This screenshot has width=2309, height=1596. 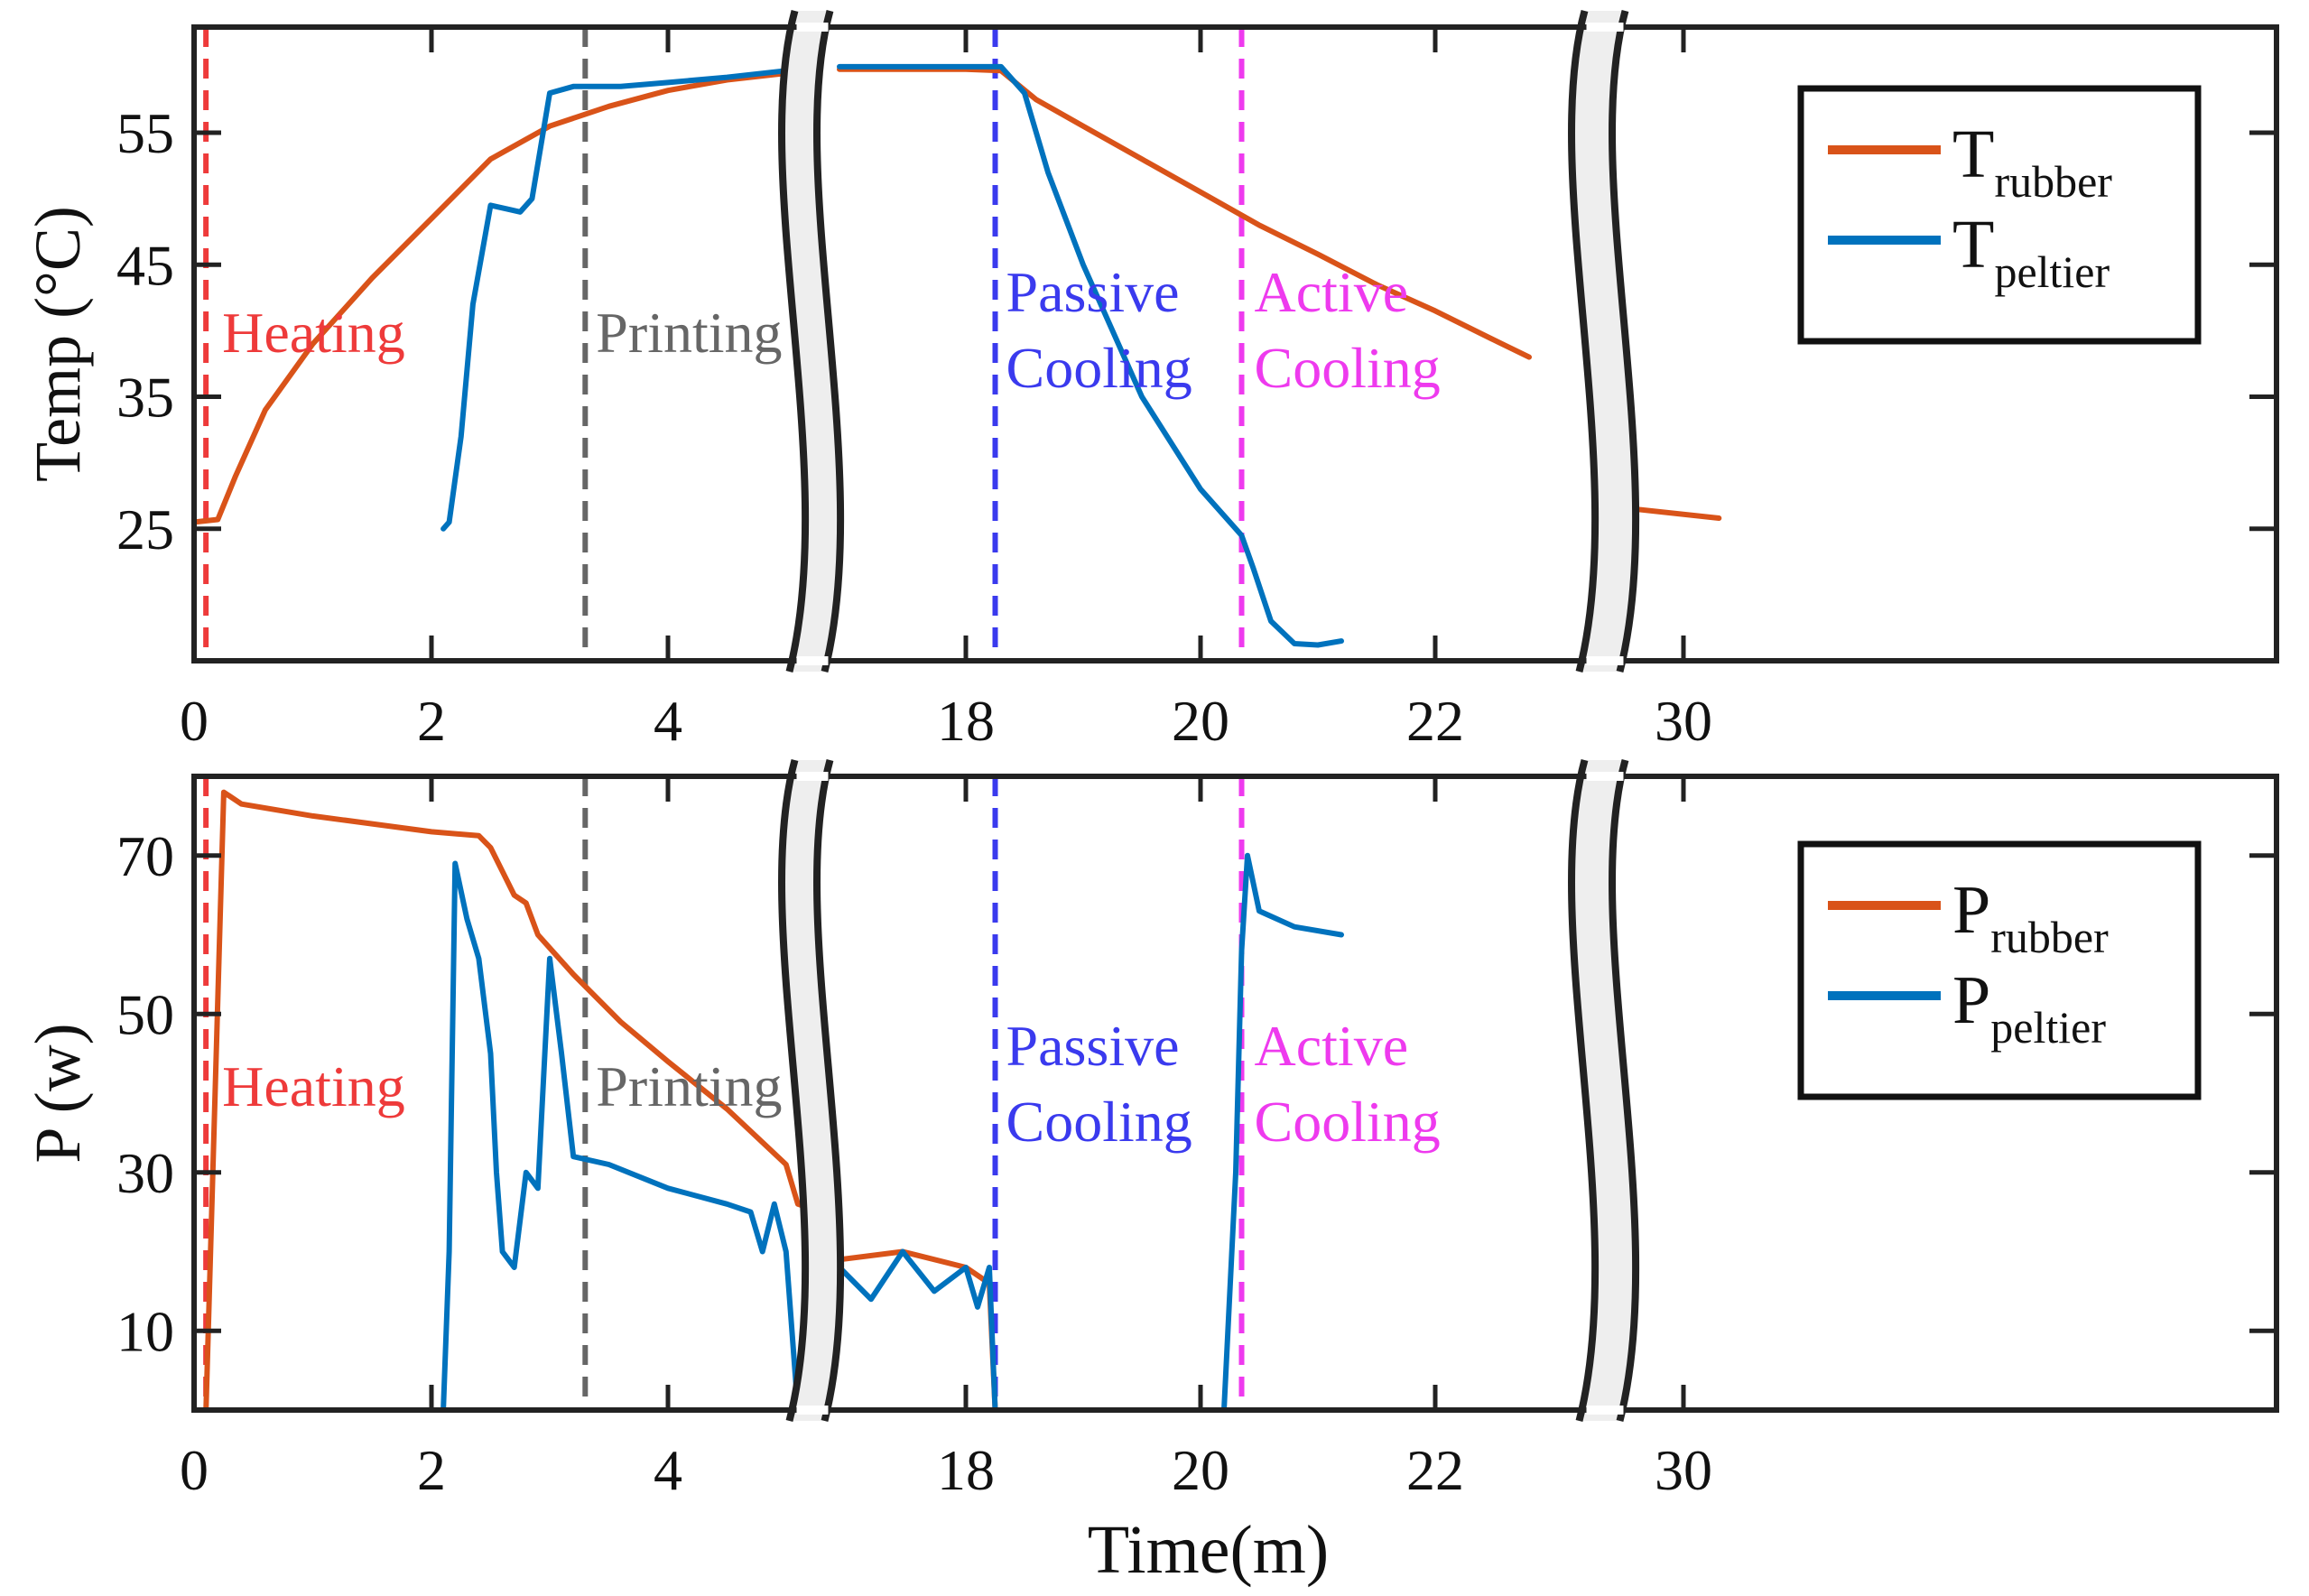 I want to click on y-tick-label: 30, so click(x=145, y=1173).